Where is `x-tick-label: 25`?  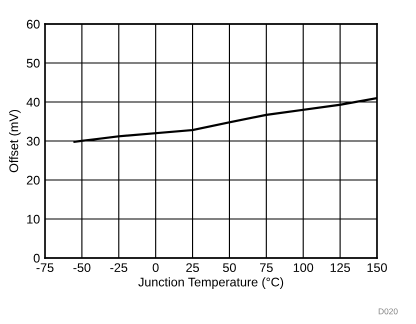
x-tick-label: 25 is located at coordinates (192, 267).